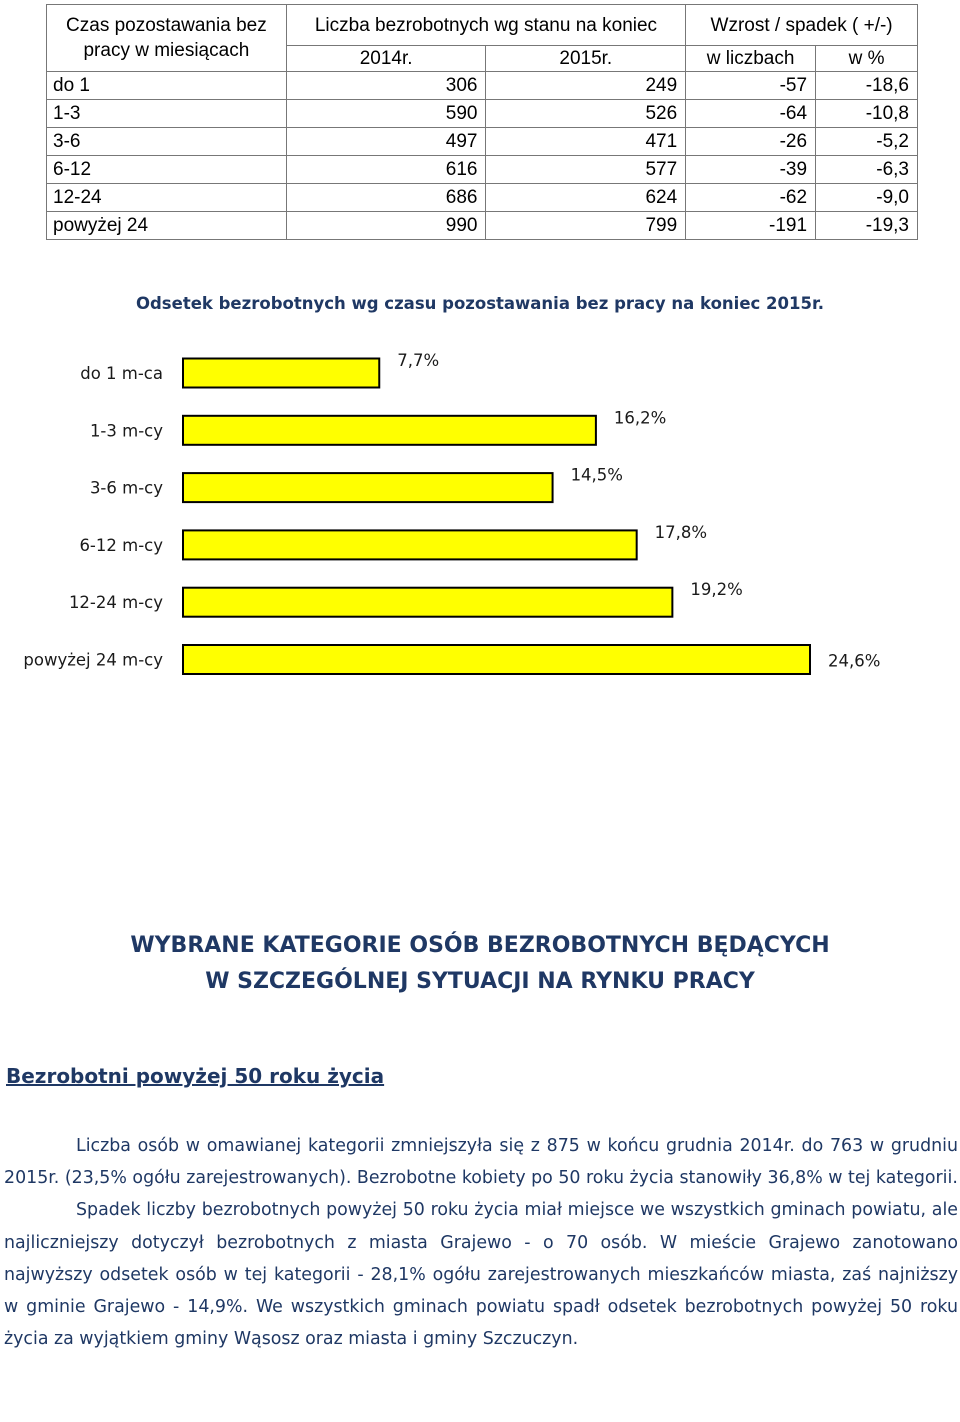 The width and height of the screenshot is (960, 1422). Describe the element at coordinates (751, 225) in the screenshot. I see `cell-diff: -191` at that location.